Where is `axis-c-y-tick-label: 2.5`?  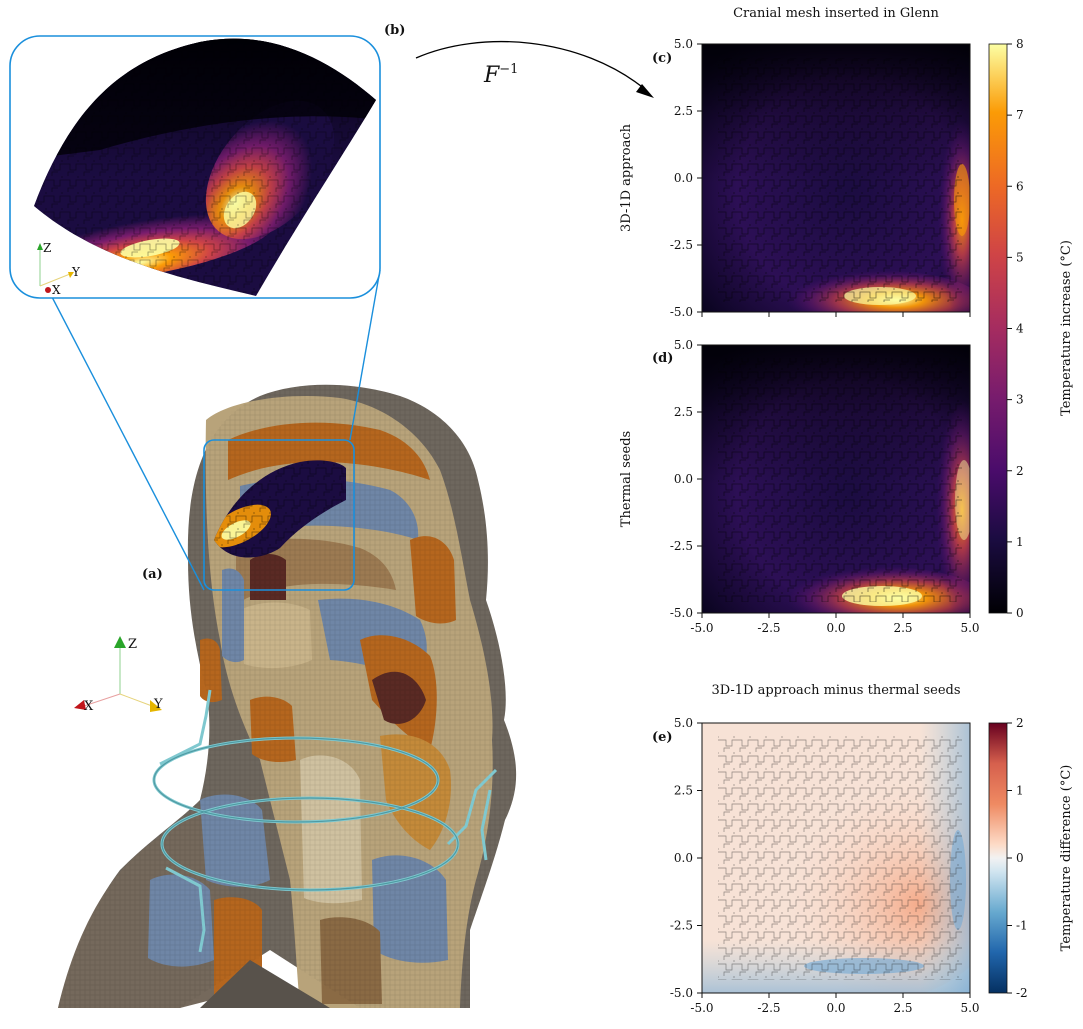
axis-c-y-tick-label: 2.5 is located at coordinates (683, 111).